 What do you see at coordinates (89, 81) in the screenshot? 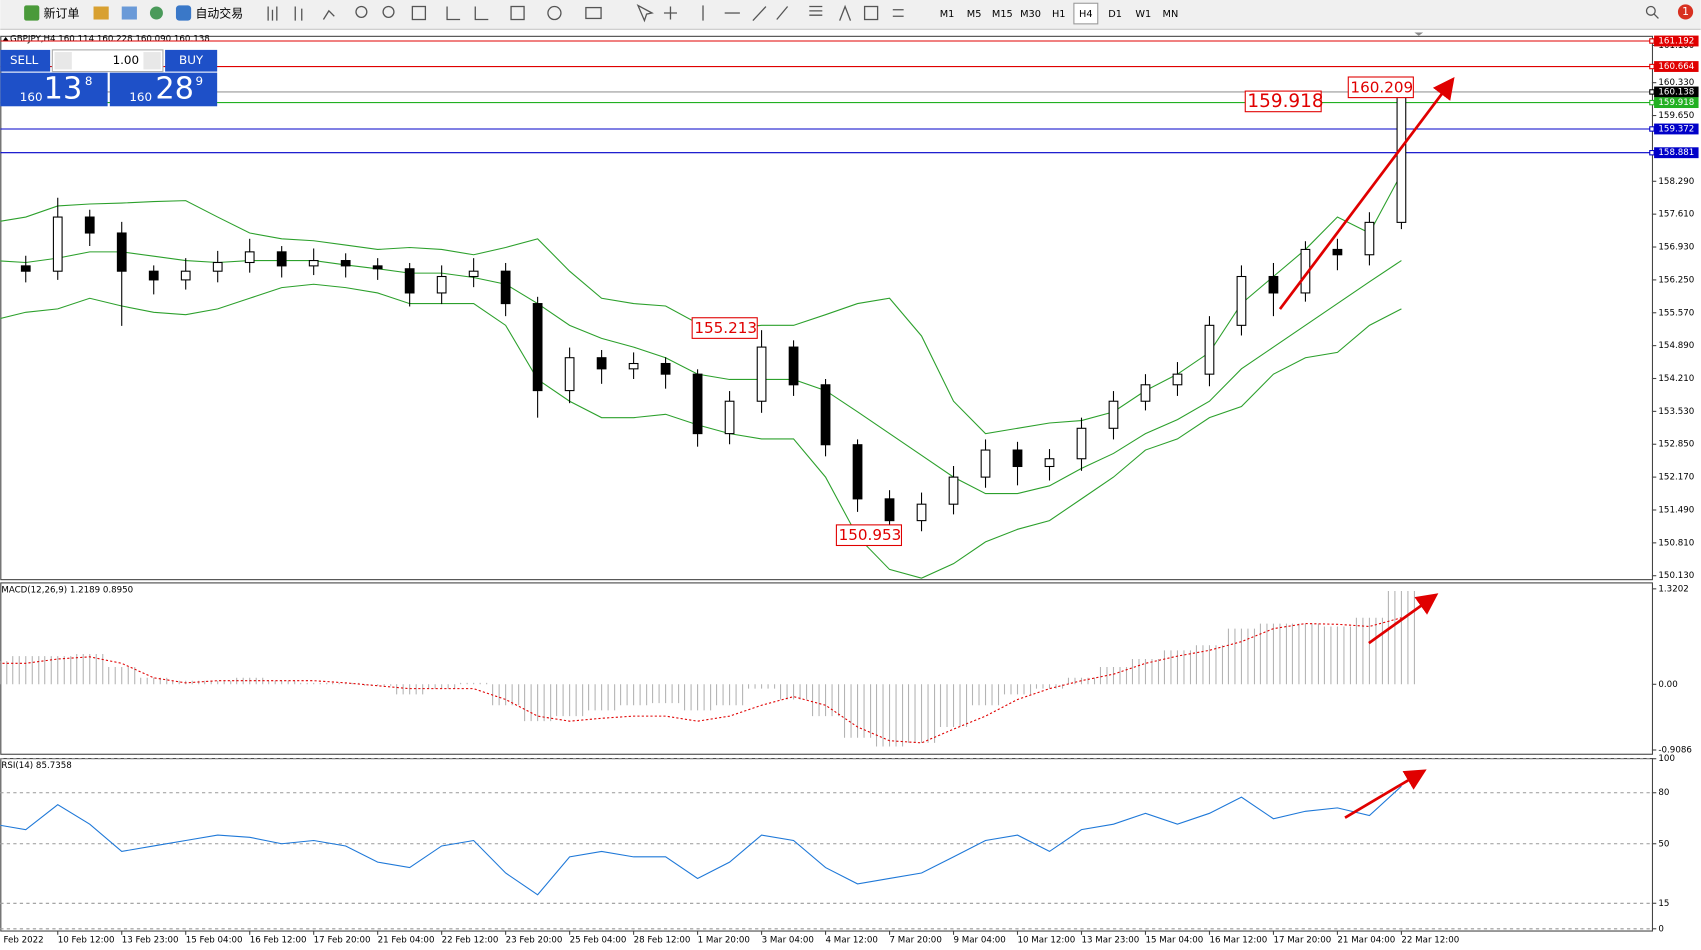
I see `price-pip: 8` at bounding box center [89, 81].